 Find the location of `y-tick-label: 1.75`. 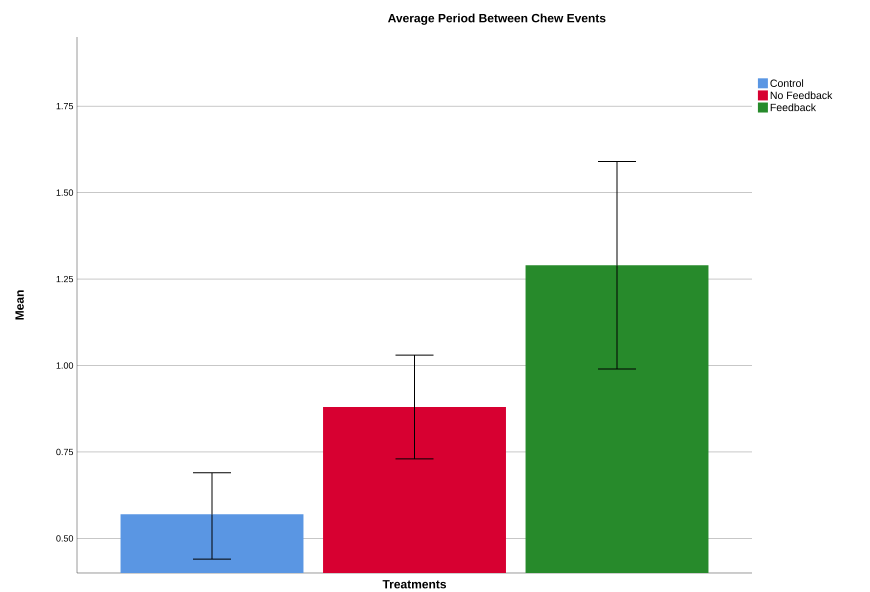

y-tick-label: 1.75 is located at coordinates (65, 106).